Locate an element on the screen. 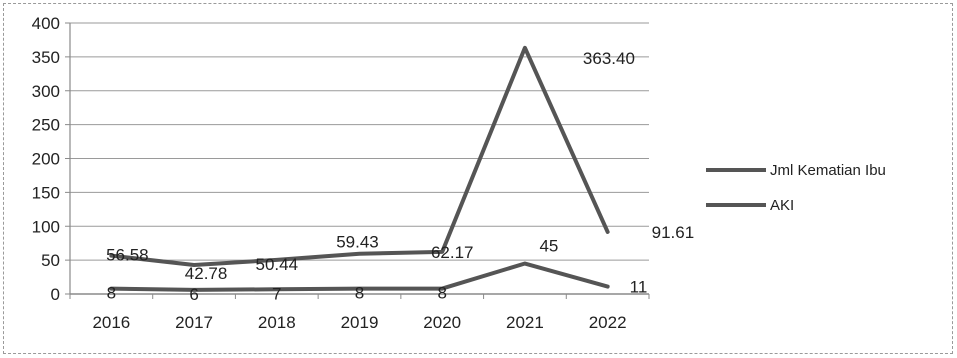 Image resolution: width=957 pixels, height=358 pixels. y-tick-label: 400 is located at coordinates (46, 23).